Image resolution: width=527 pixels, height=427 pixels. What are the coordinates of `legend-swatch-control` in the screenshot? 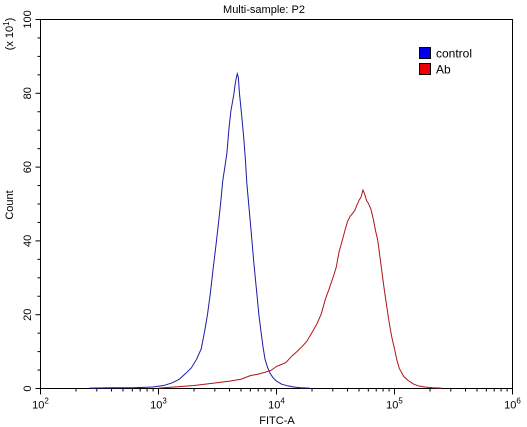 It's located at (425, 53).